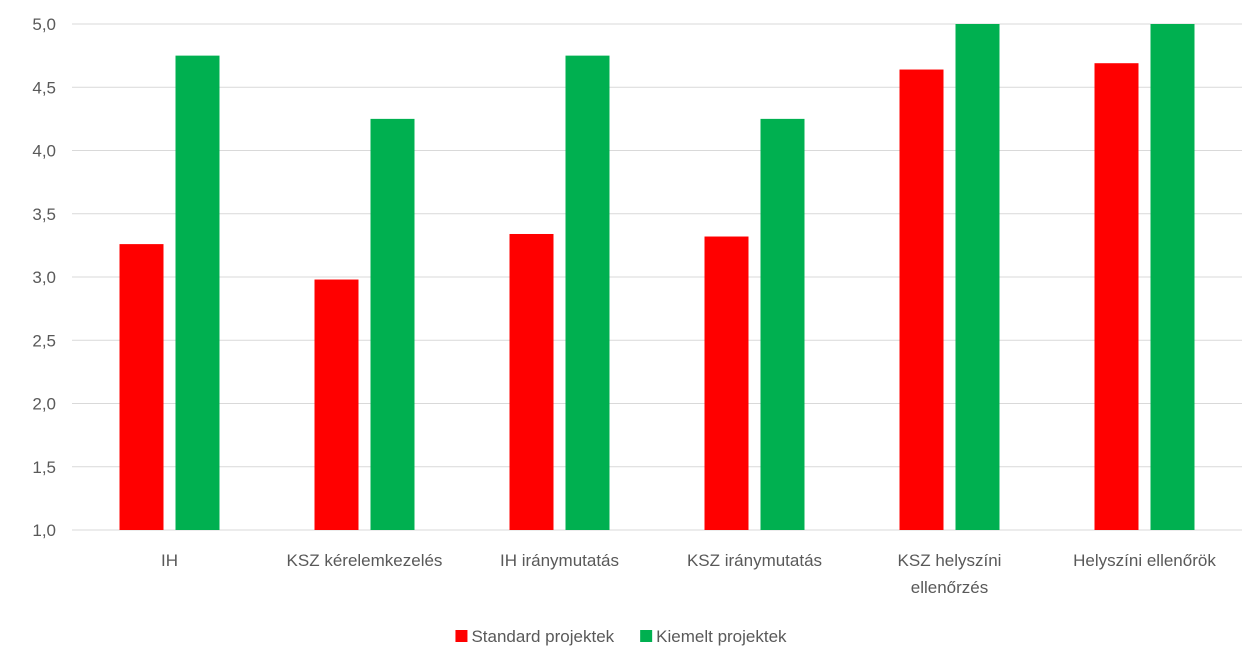 This screenshot has height=655, width=1242. I want to click on y-tick-label: 2,5, so click(44, 340).